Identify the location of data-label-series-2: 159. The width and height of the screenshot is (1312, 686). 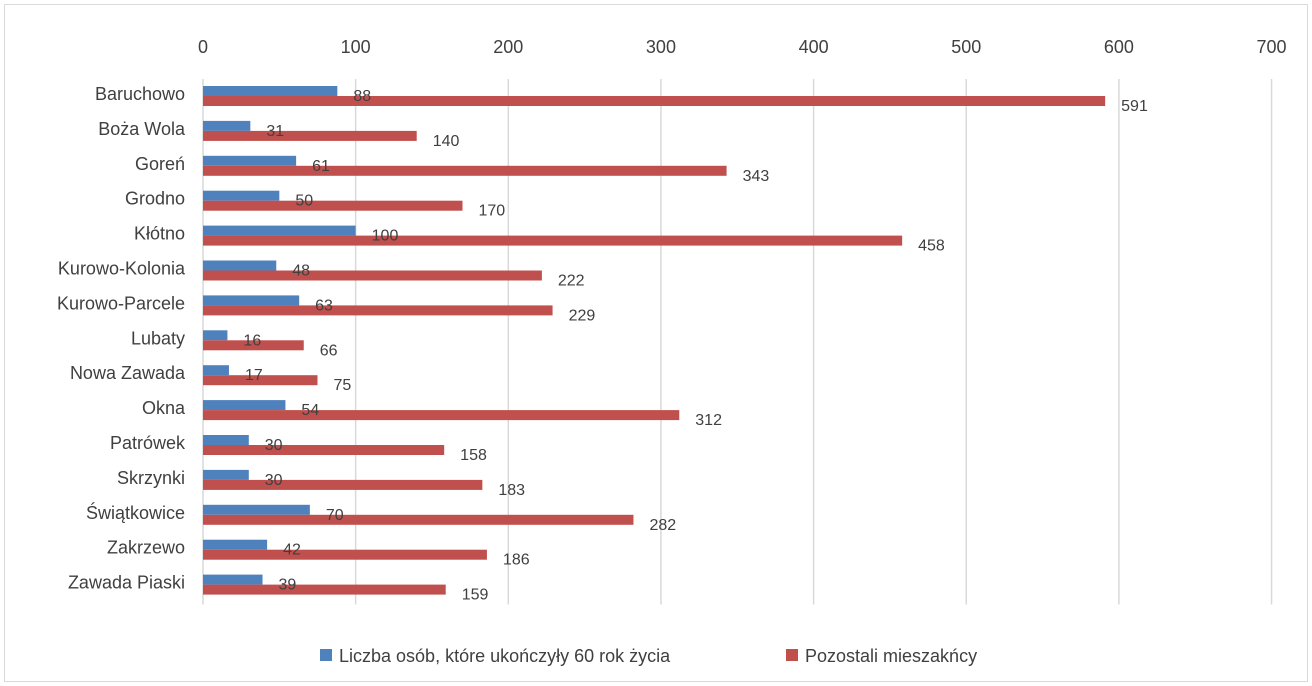
(475, 595).